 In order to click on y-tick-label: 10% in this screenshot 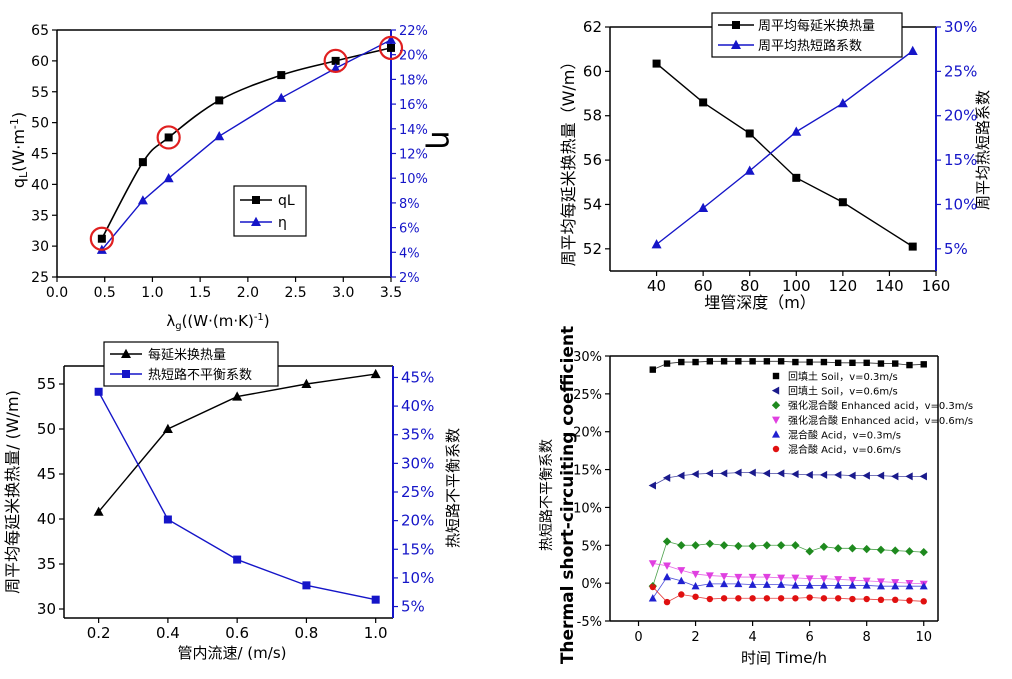, I will do `click(587, 508)`.